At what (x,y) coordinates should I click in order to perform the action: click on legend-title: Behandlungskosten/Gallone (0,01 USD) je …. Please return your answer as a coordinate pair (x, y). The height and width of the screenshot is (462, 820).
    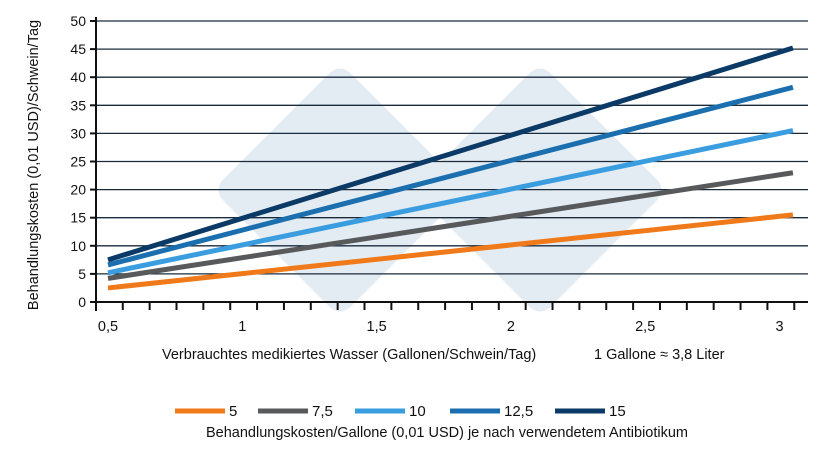
    Looking at the image, I should click on (447, 433).